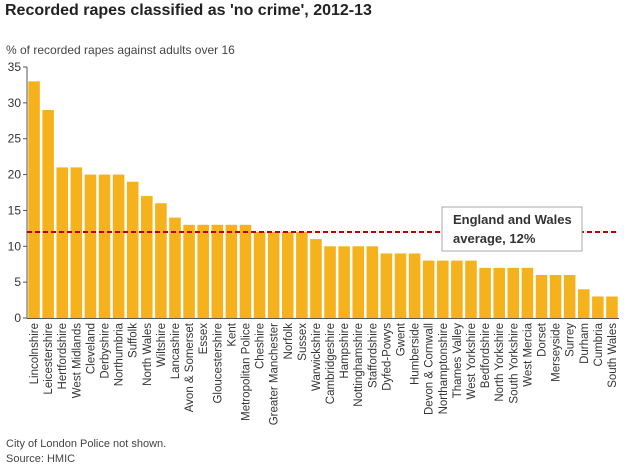  Describe the element at coordinates (494, 238) in the screenshot. I see `average-label-line2: average, 12%` at that location.